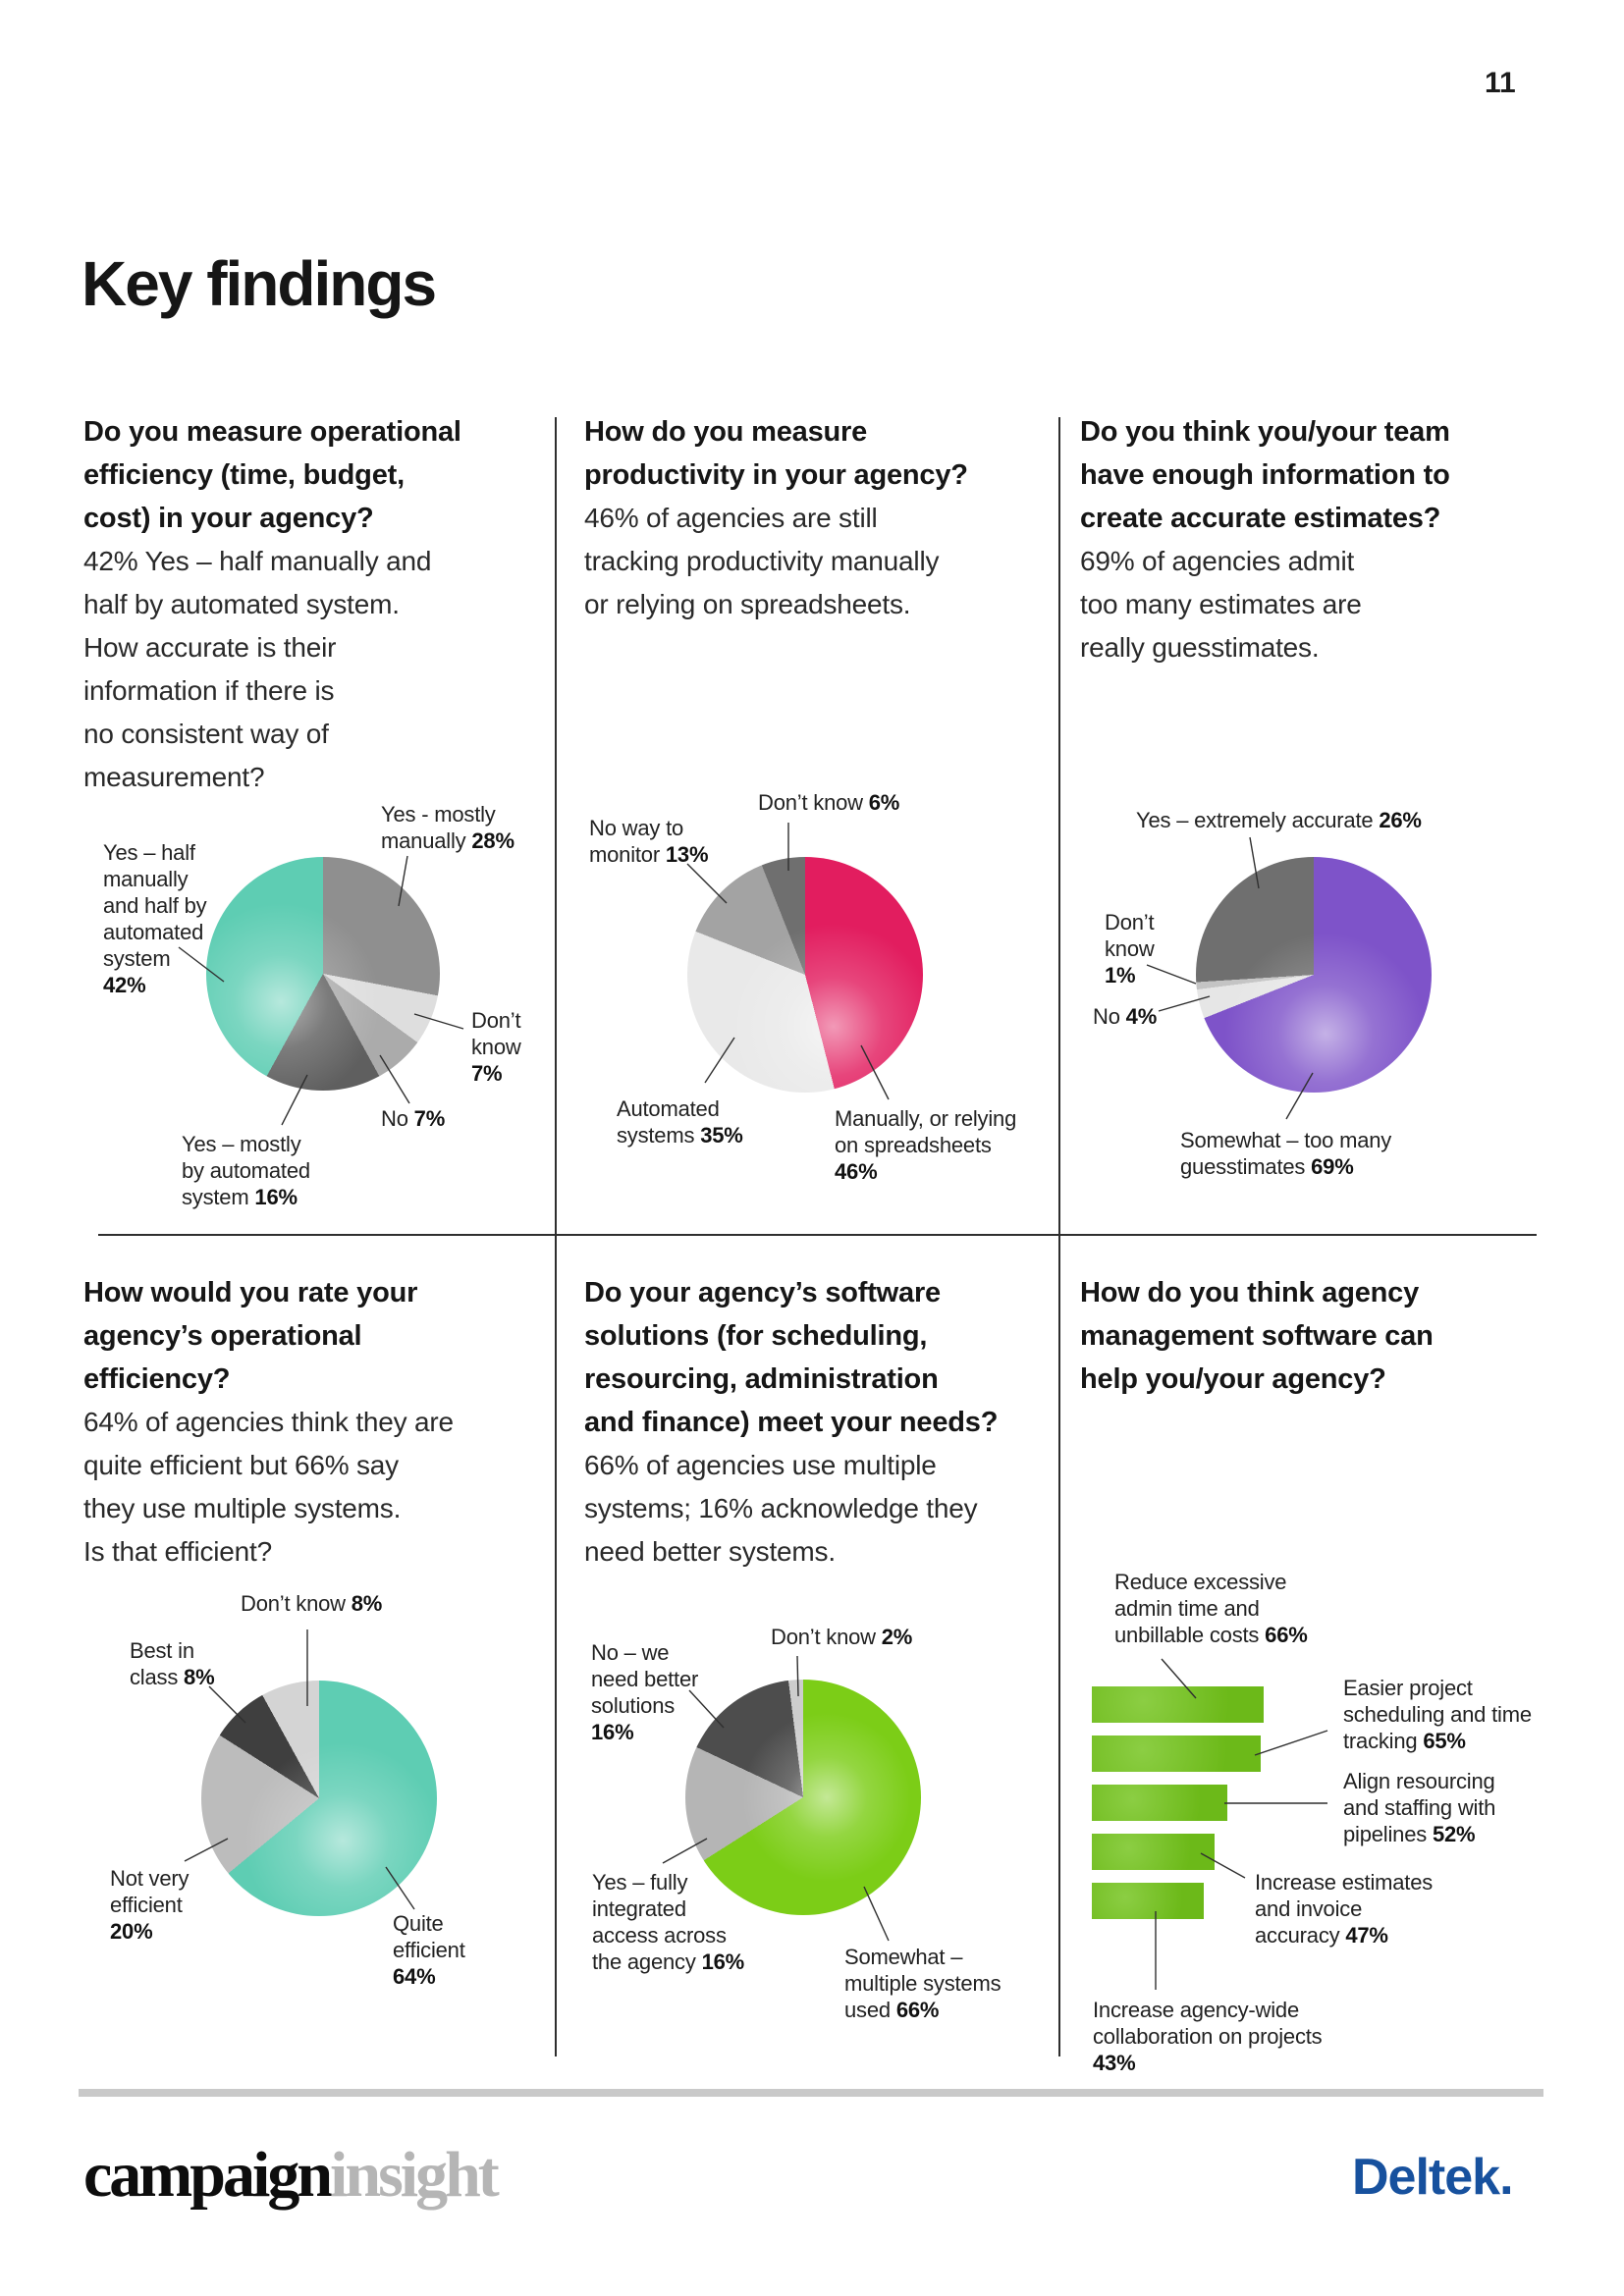  I want to click on pie5-label-dont-know: Don’t know 2%, so click(842, 1637).